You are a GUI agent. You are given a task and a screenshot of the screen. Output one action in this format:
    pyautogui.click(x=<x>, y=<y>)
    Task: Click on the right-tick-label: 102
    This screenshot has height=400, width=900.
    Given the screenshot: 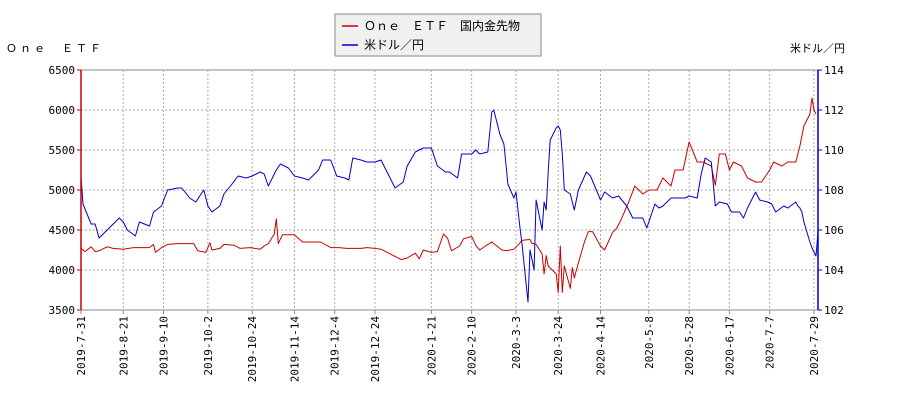 What is the action you would take?
    pyautogui.click(x=834, y=310)
    